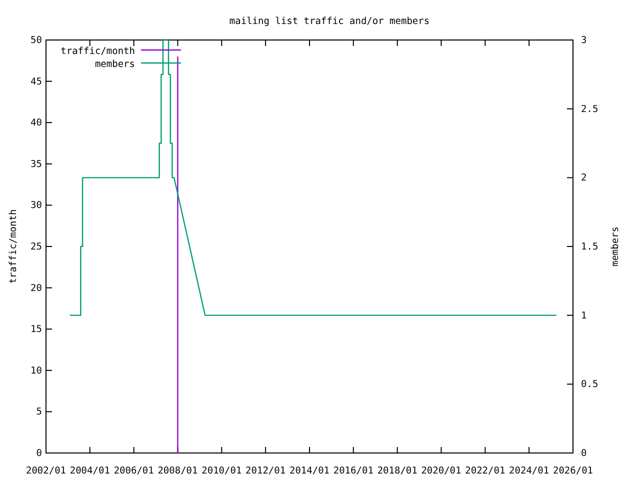 This screenshot has height=480, width=640. What do you see at coordinates (589, 247) in the screenshot?
I see `y2-tick-label: 1.5` at bounding box center [589, 247].